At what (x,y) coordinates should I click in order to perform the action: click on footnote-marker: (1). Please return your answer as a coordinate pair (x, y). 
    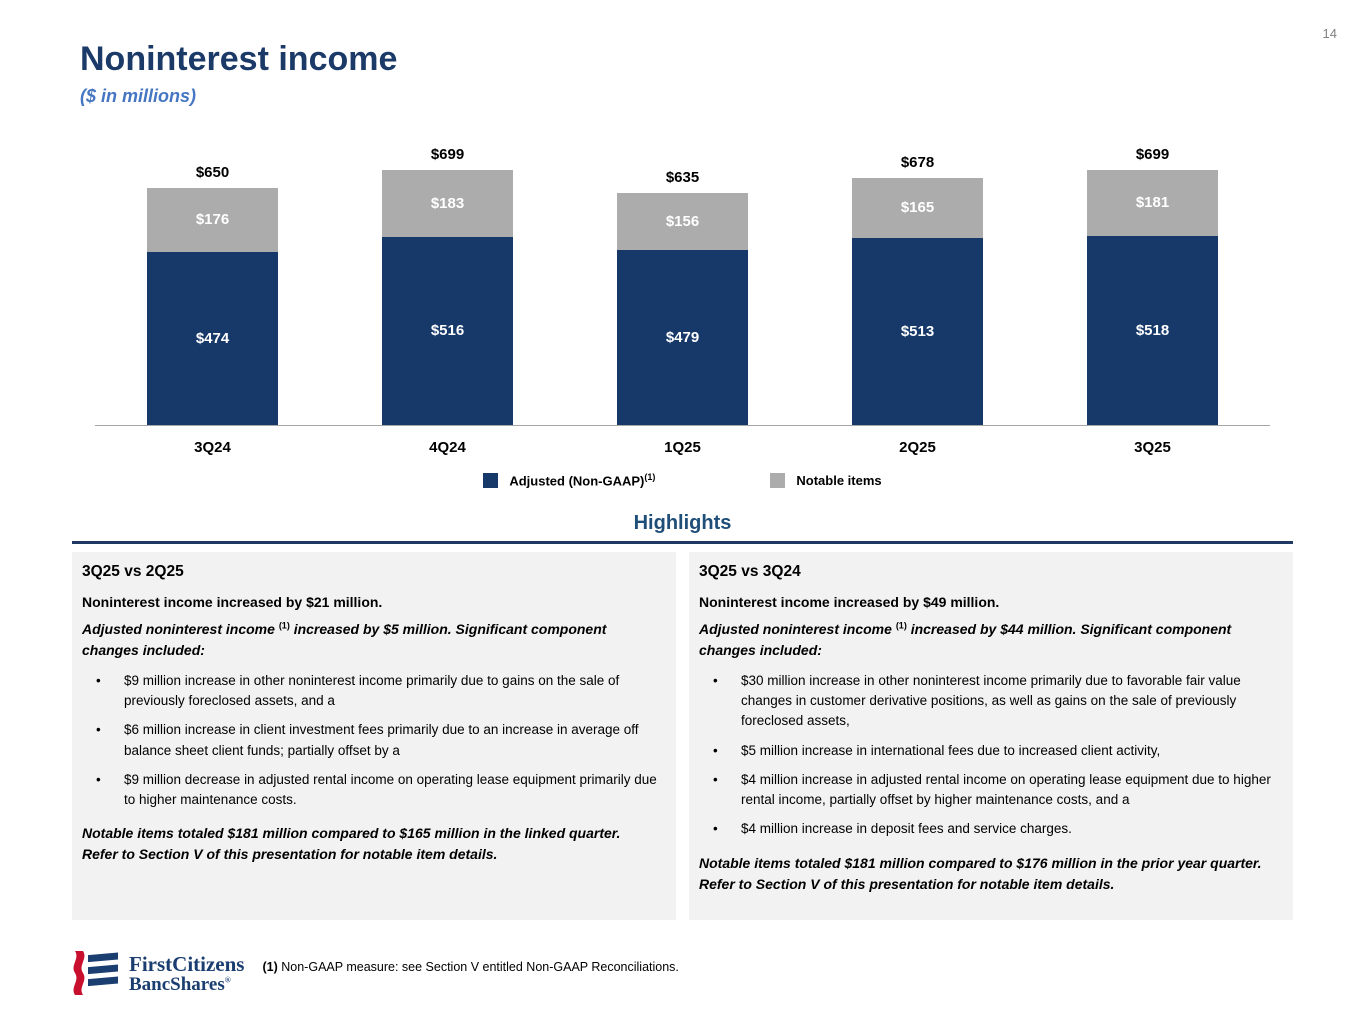
    Looking at the image, I should click on (270, 967).